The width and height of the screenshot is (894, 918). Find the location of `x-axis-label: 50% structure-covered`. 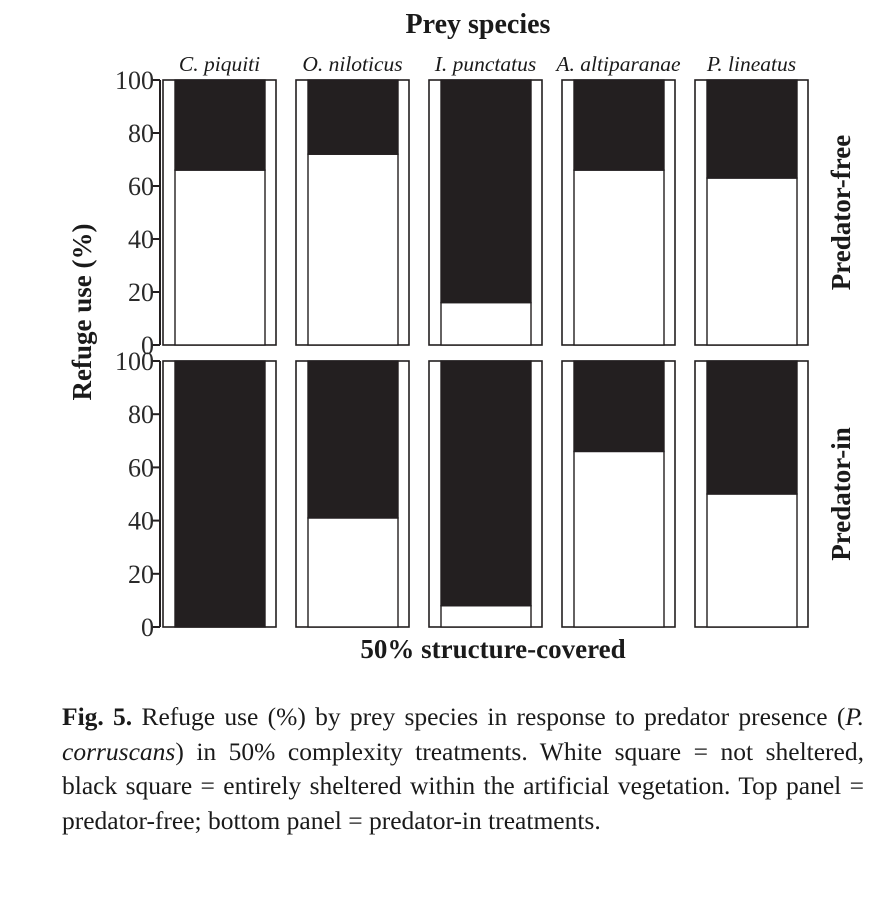

x-axis-label: 50% structure-covered is located at coordinates (492, 649).